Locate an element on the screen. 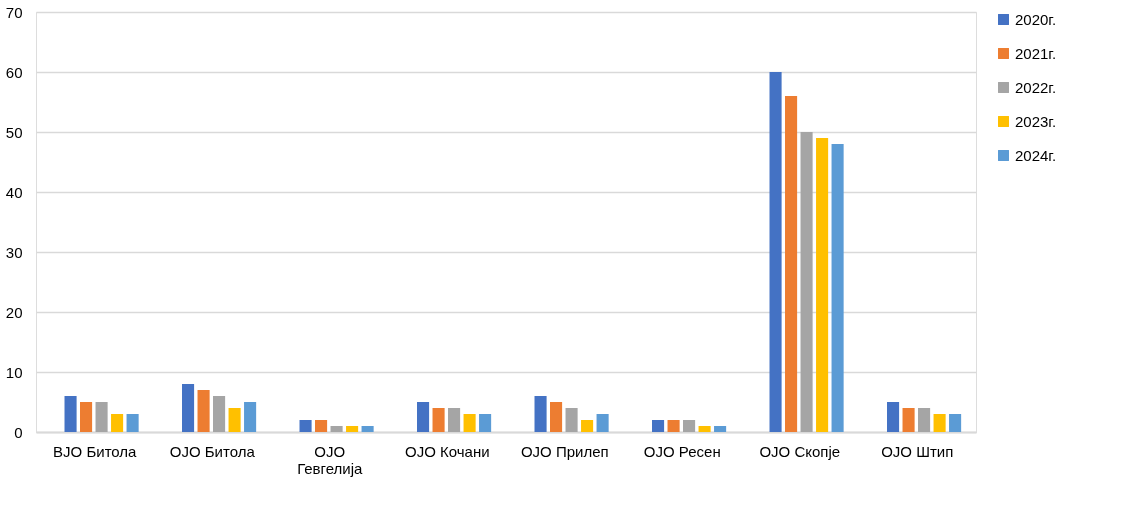  y-tick-label: 0 is located at coordinates (18, 432).